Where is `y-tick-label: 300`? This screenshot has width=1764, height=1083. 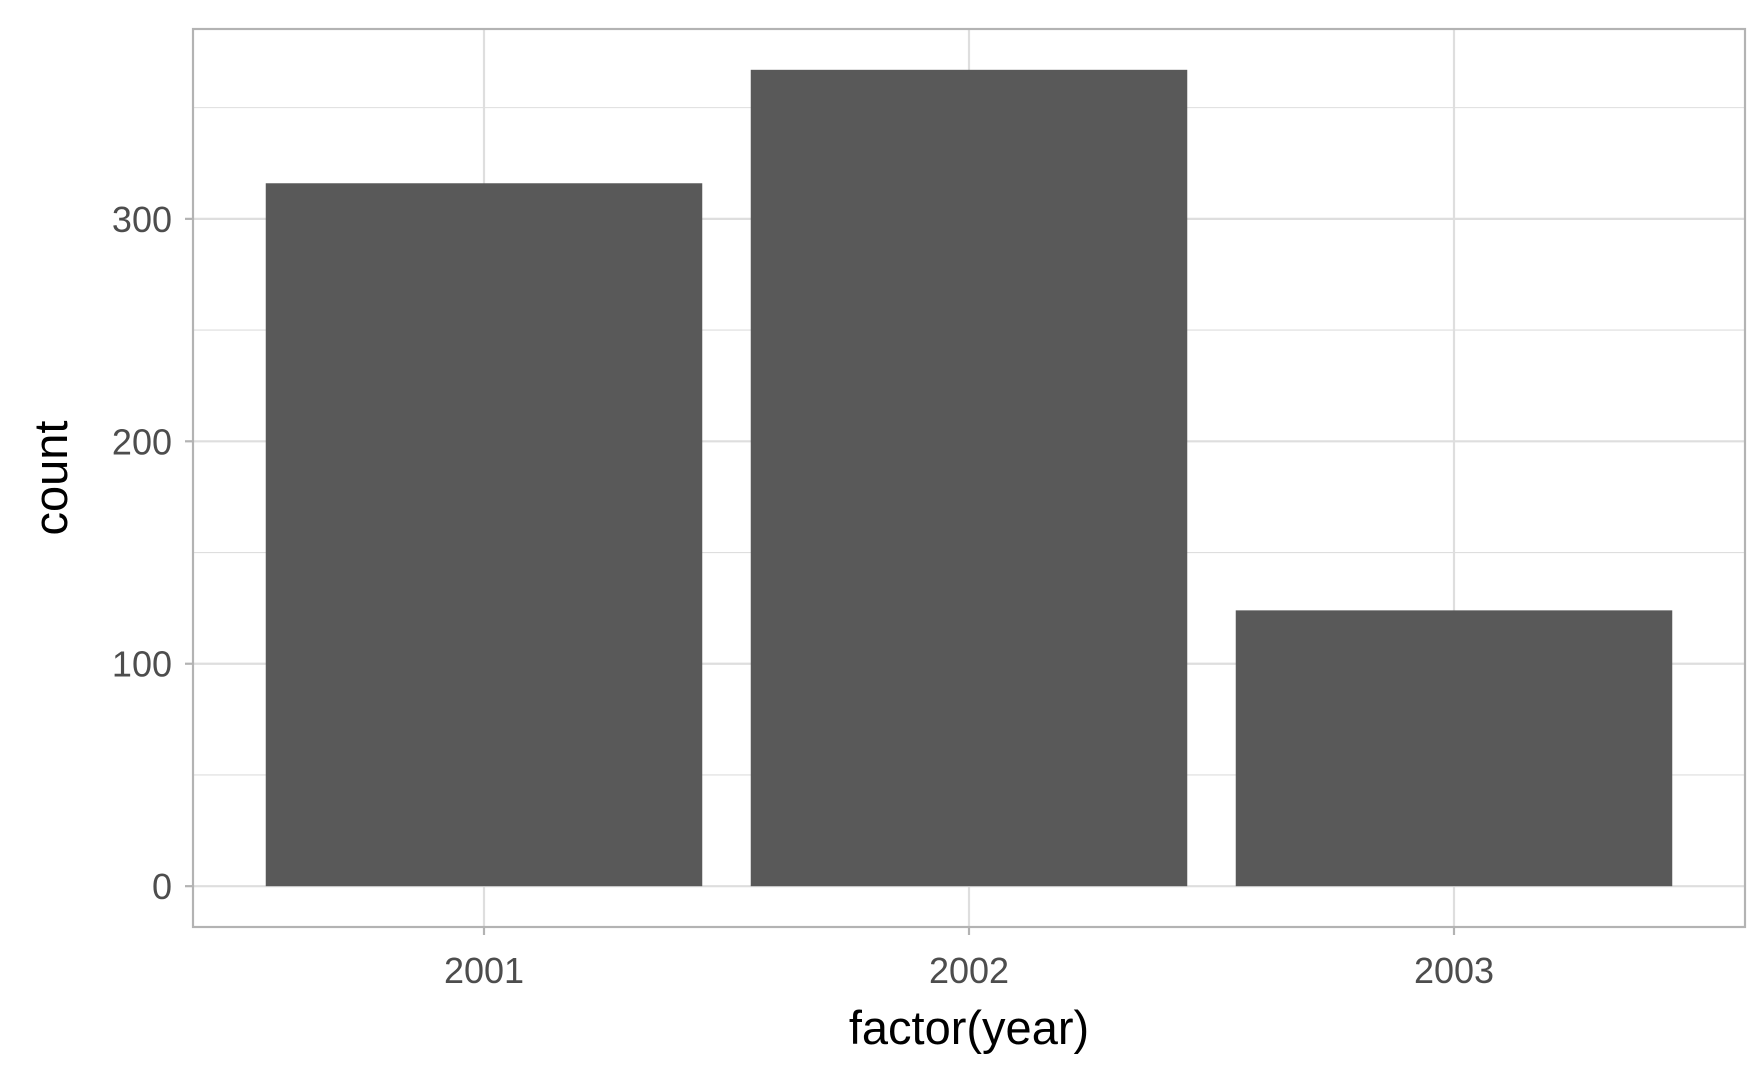 y-tick-label: 300 is located at coordinates (142, 219).